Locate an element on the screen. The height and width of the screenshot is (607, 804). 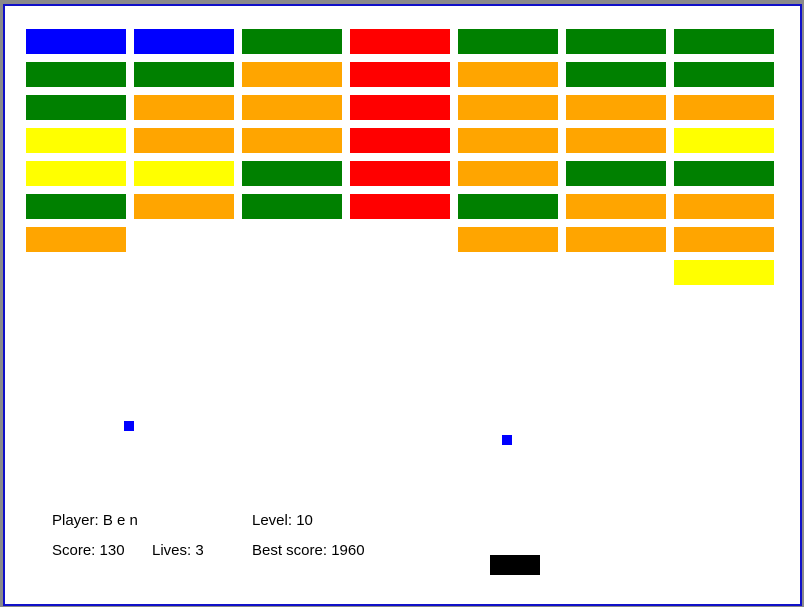
paddle is located at coordinates (515, 565).